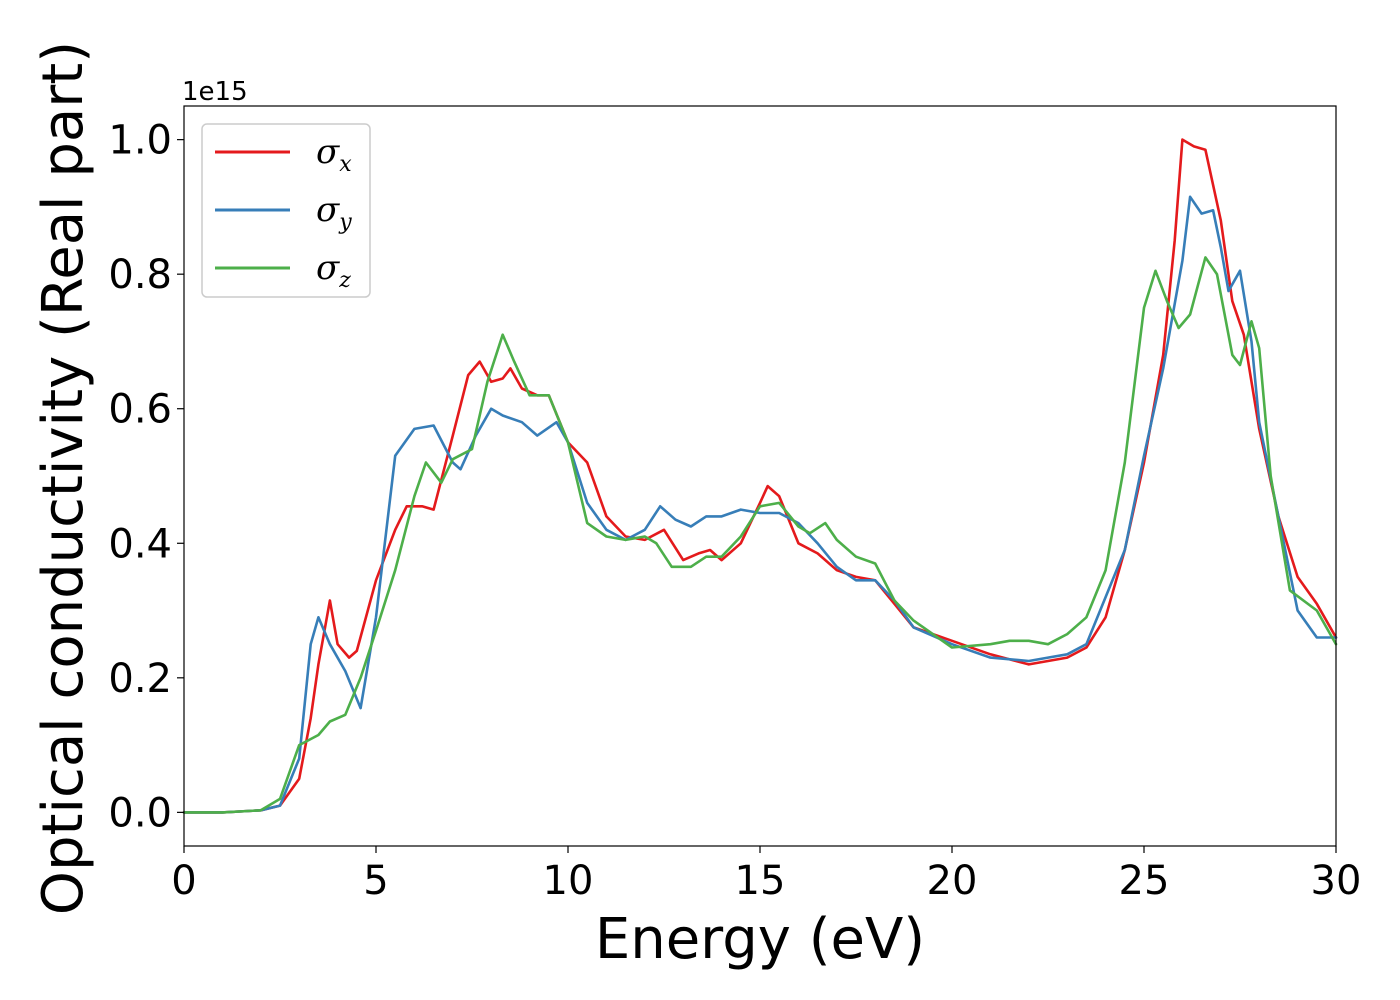 This screenshot has width=1400, height=1000. Describe the element at coordinates (375, 881) in the screenshot. I see `x-tick-label: 5` at that location.